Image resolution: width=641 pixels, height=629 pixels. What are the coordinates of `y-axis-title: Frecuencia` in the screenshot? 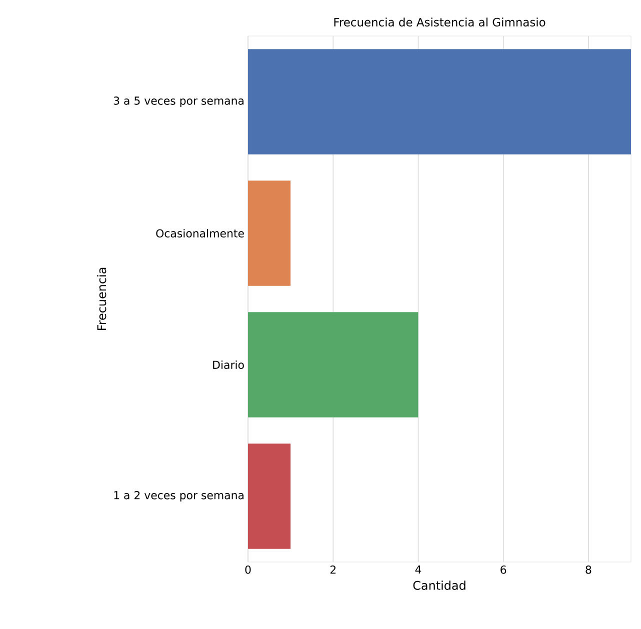 It's located at (101, 299).